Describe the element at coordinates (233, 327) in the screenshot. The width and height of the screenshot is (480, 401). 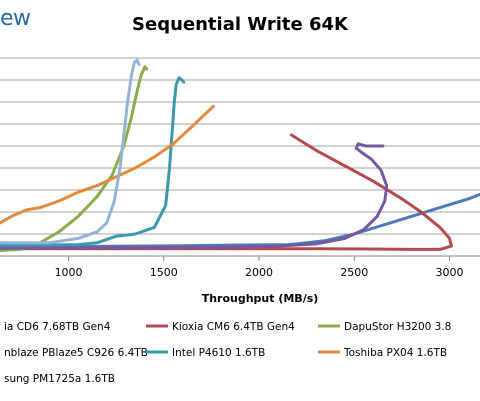
I see `legend-label-1: Kioxia CM6 6.4TB Gen4` at that location.